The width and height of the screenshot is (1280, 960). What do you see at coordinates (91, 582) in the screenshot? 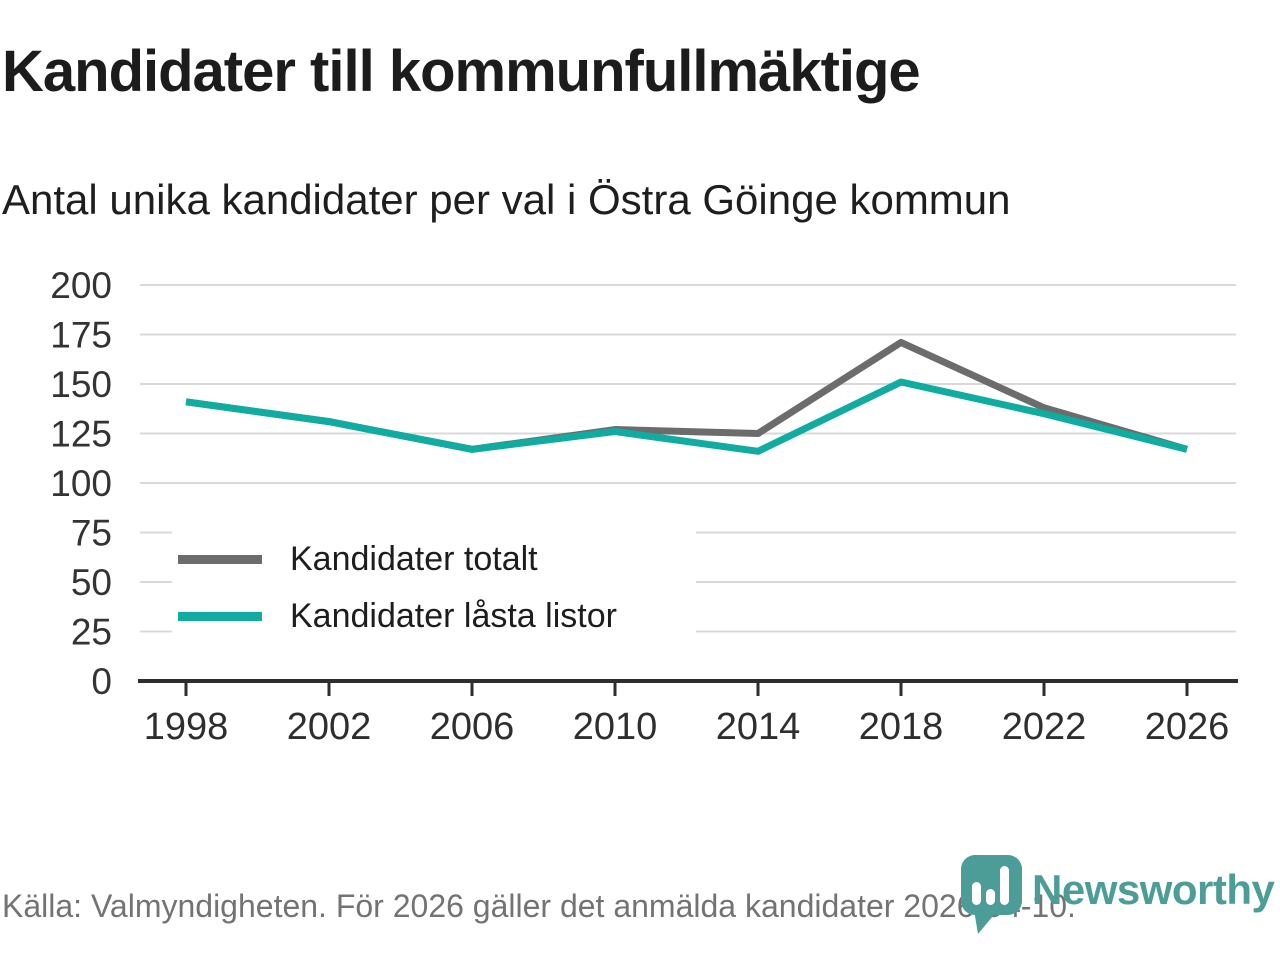
I see `y-tick-label-50: 50` at bounding box center [91, 582].